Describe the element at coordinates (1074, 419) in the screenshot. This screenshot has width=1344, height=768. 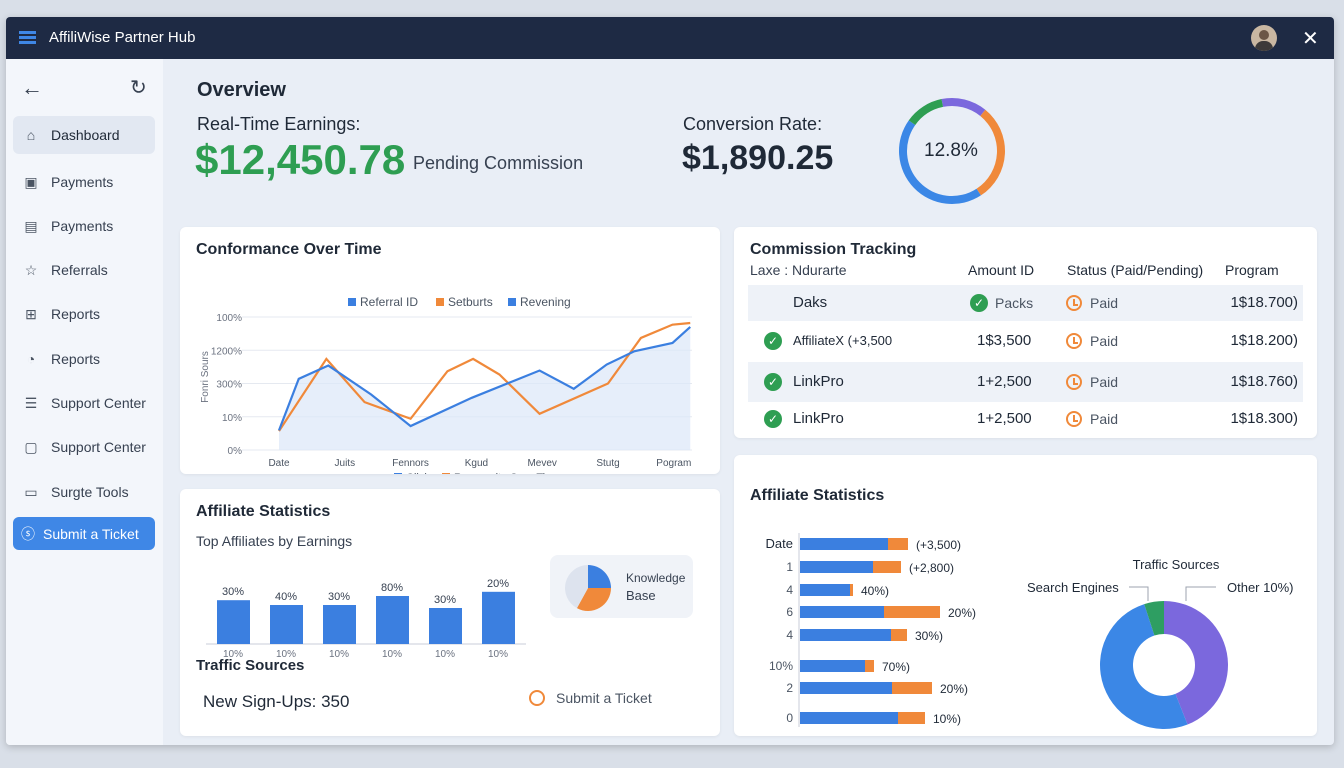
I see `clock-icon` at that location.